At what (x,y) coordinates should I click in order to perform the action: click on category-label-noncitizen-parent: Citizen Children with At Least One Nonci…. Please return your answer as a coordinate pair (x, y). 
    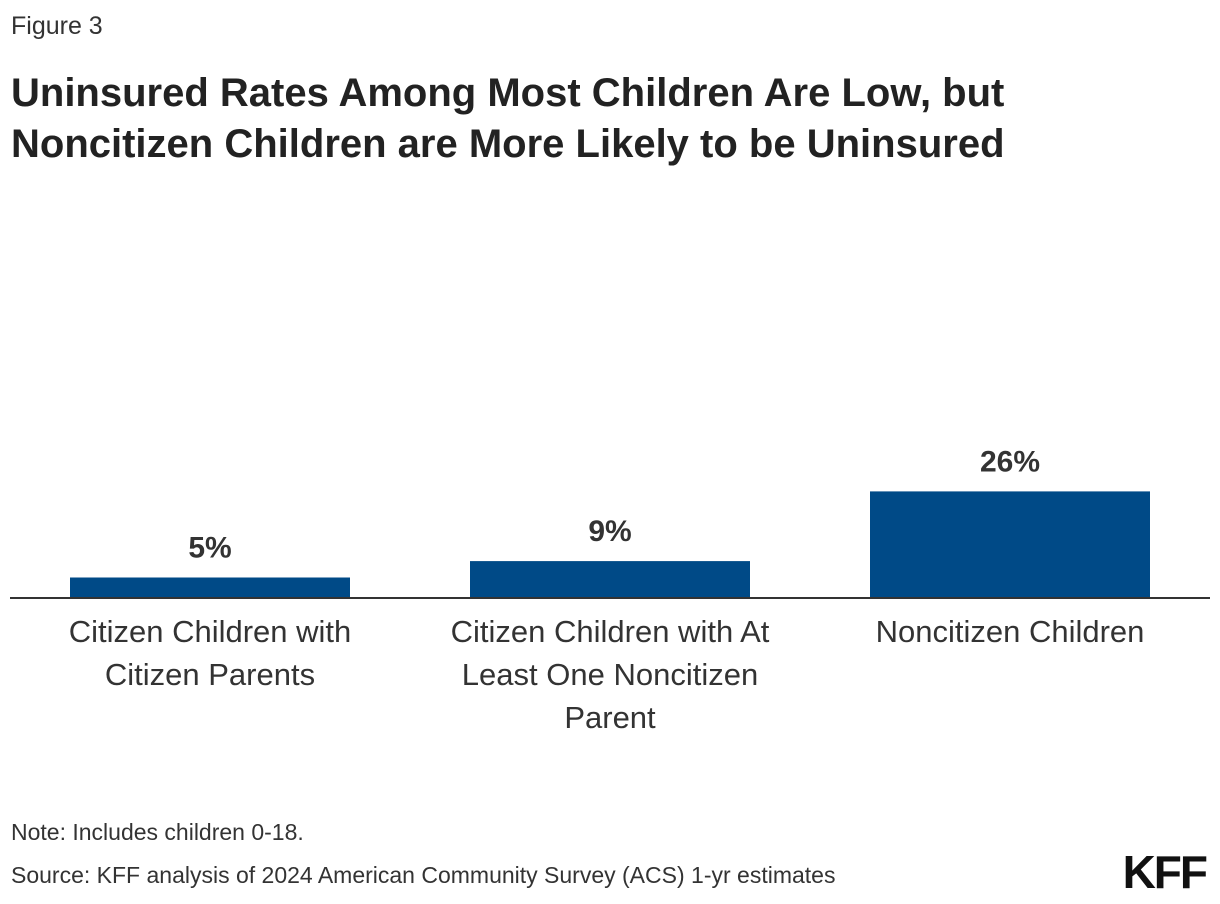
    Looking at the image, I should click on (610, 674).